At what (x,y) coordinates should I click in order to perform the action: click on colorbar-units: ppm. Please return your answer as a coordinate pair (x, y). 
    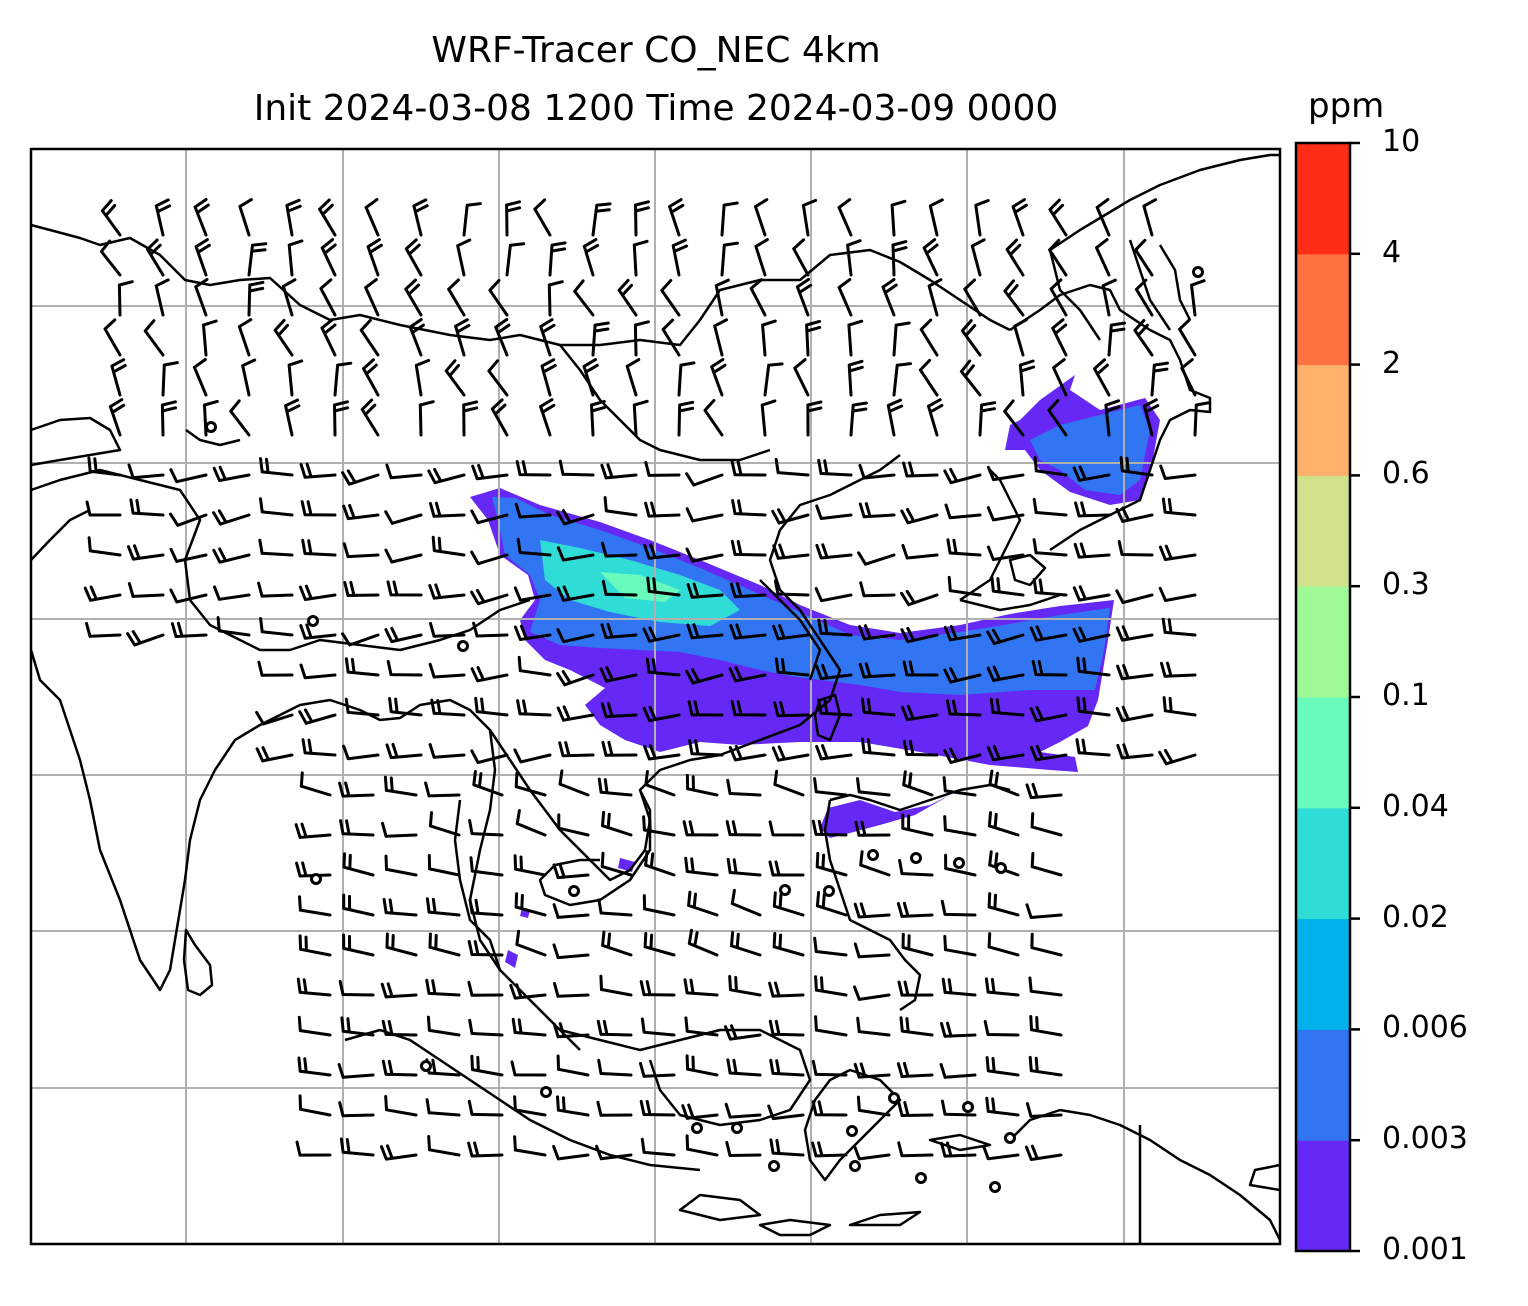
    Looking at the image, I should click on (1346, 106).